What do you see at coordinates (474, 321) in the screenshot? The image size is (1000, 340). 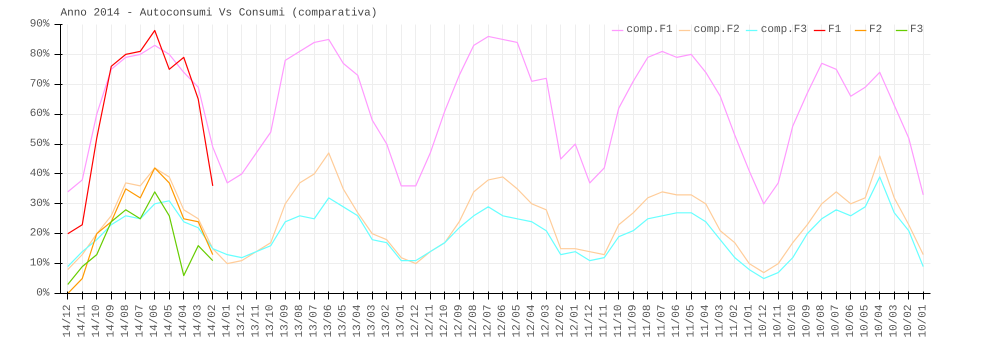 I see `x-tick-label: 12/08` at bounding box center [474, 321].